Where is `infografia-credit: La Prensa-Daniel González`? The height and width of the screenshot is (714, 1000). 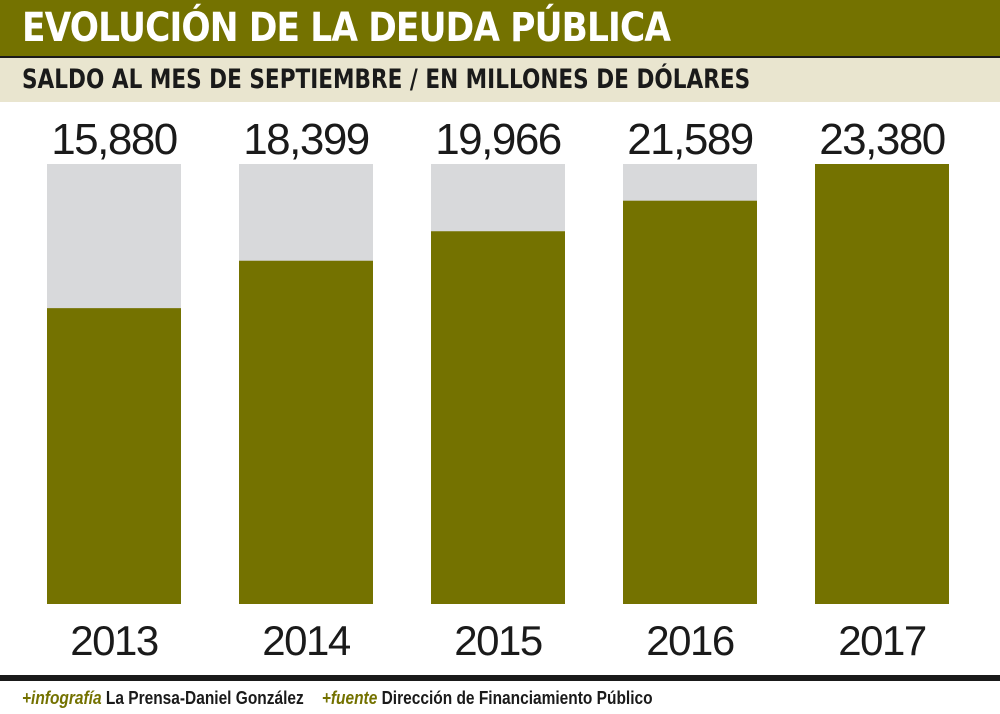 infografia-credit: La Prensa-Daniel González is located at coordinates (204, 698).